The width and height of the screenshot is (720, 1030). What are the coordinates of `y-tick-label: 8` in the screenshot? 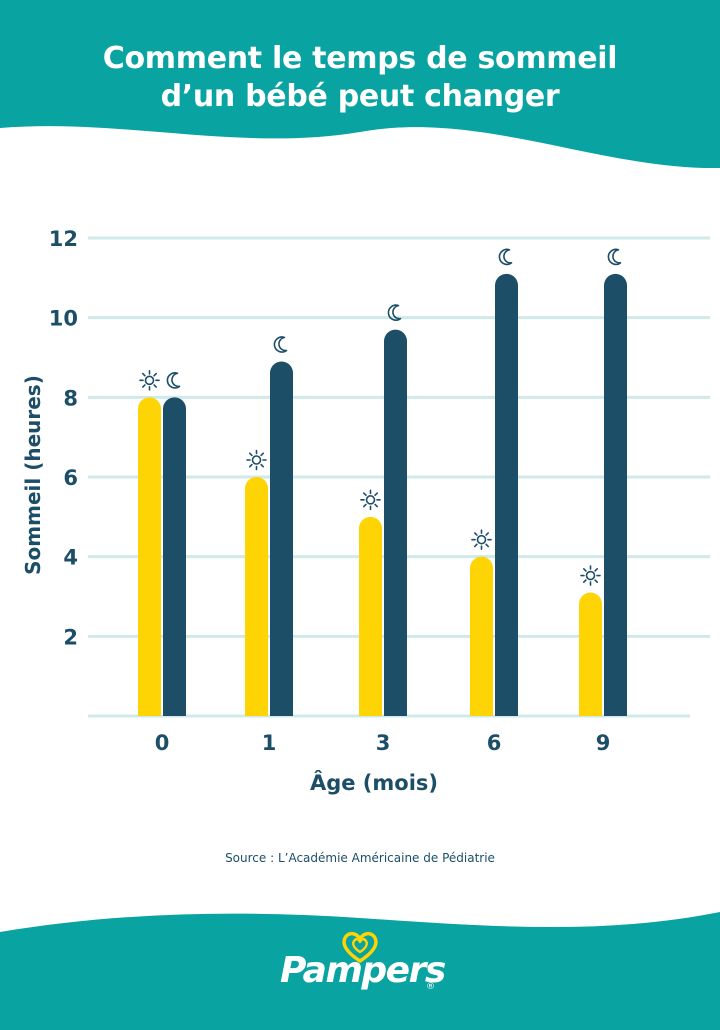 It's located at (70, 398).